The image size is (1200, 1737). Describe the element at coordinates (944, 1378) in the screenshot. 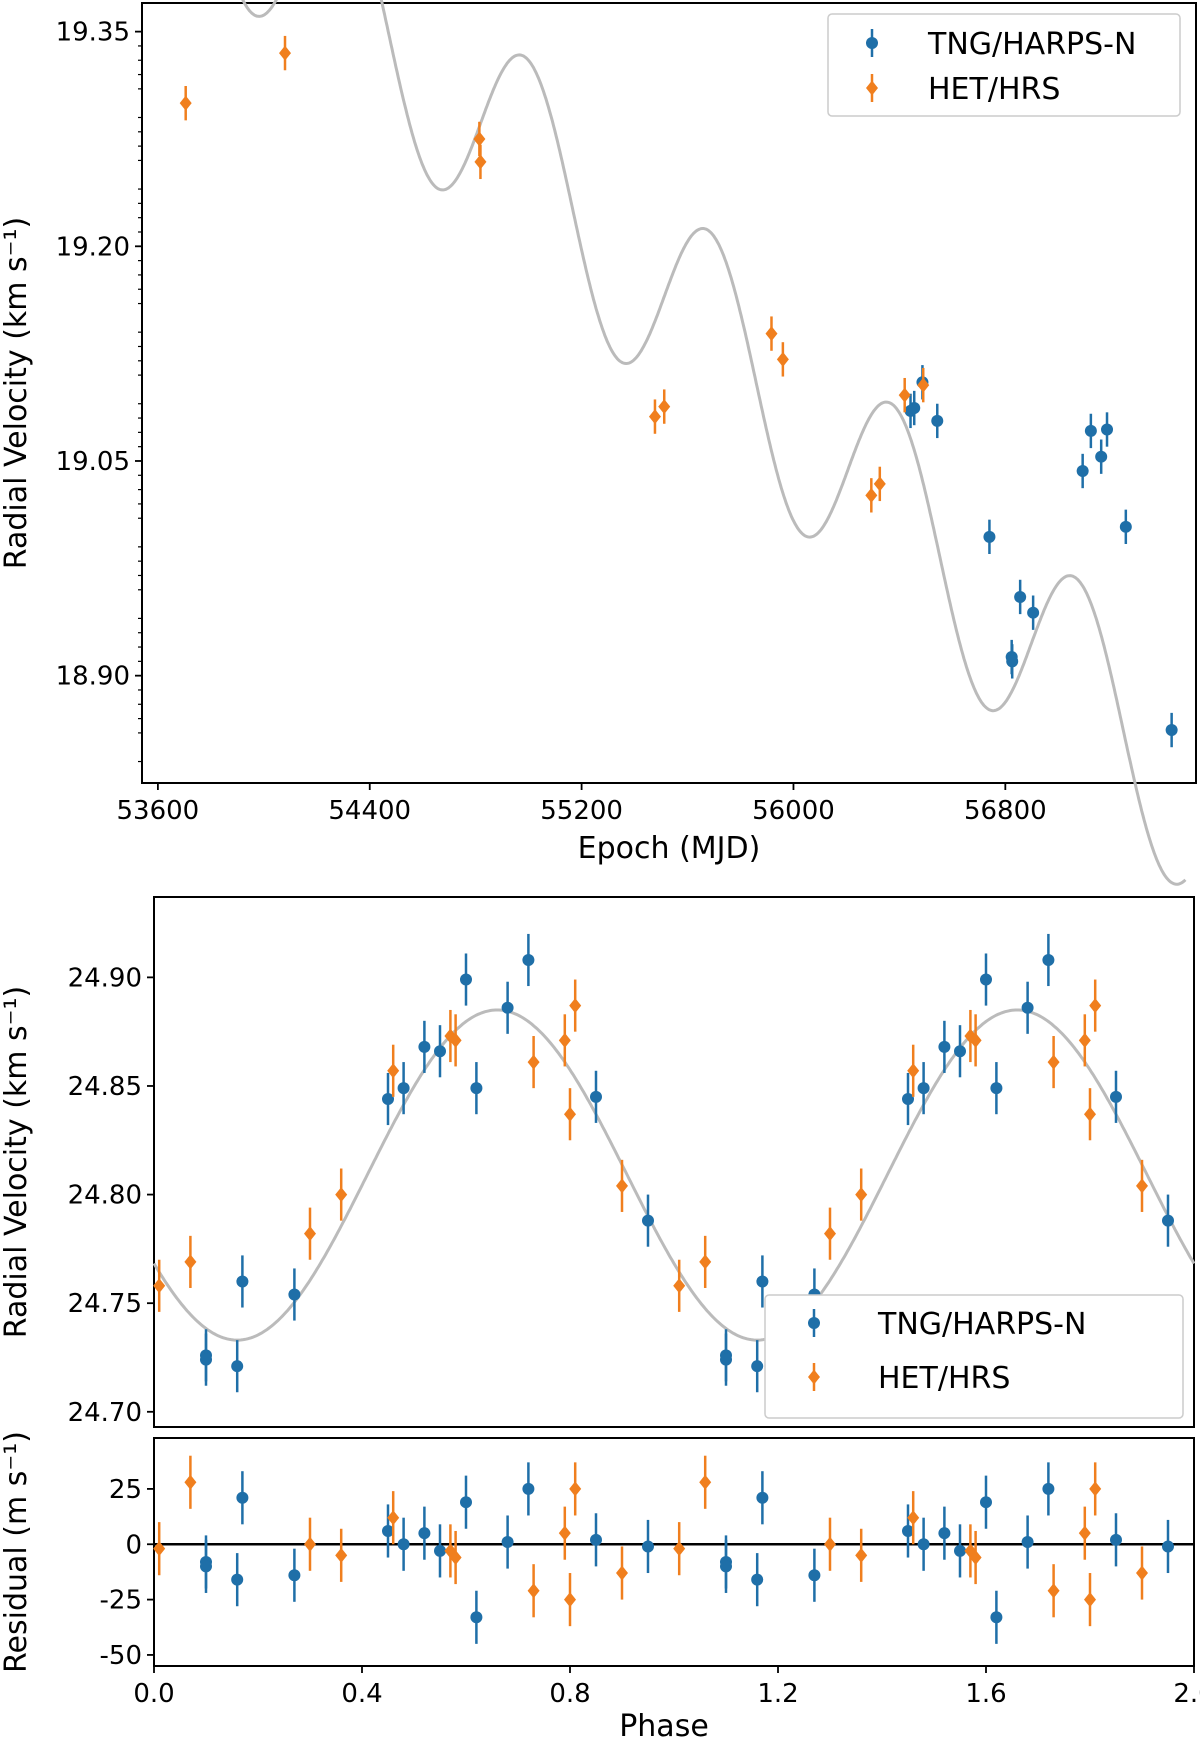

I see `rv-phase-legend-label-hrs: HET/HRS` at that location.